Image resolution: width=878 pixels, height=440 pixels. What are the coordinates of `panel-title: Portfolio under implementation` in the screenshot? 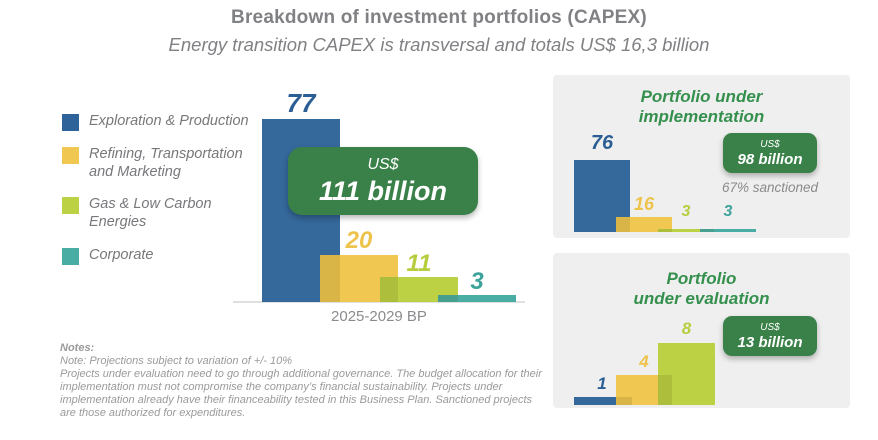 It's located at (701, 101).